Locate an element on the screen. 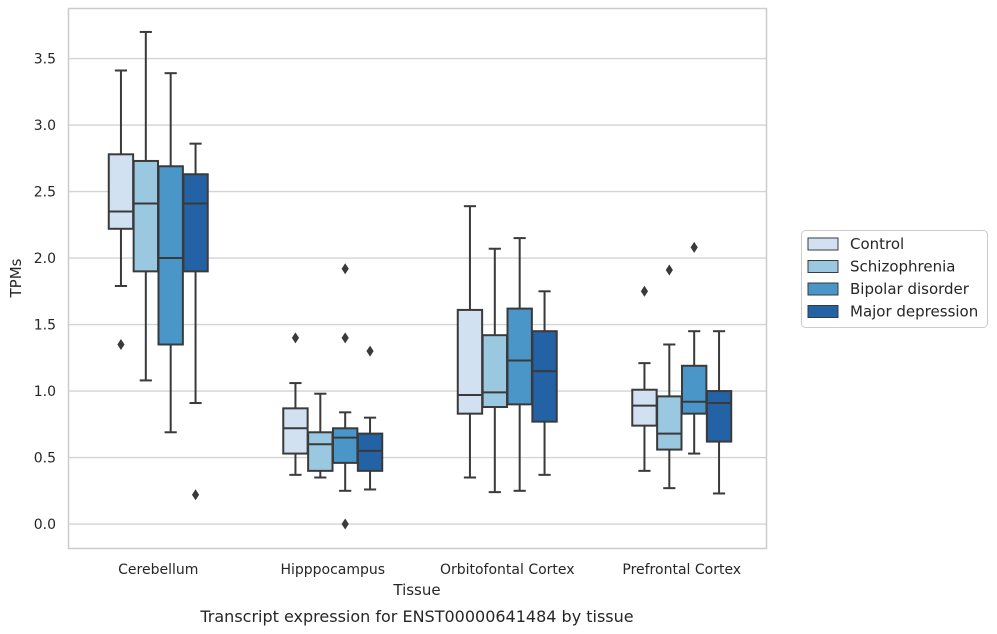 Image resolution: width=997 pixels, height=634 pixels. legend-label: Control is located at coordinates (877, 244).